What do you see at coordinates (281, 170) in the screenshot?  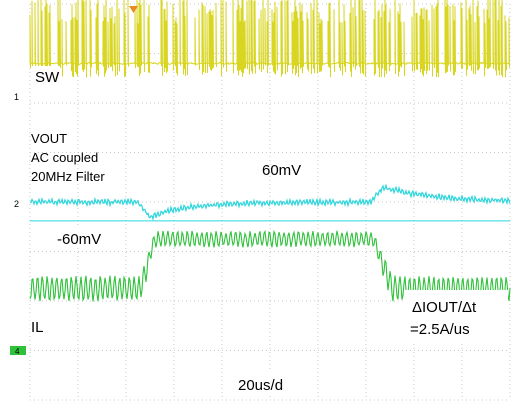 I see `annotation-overshoot: 60mV` at bounding box center [281, 170].